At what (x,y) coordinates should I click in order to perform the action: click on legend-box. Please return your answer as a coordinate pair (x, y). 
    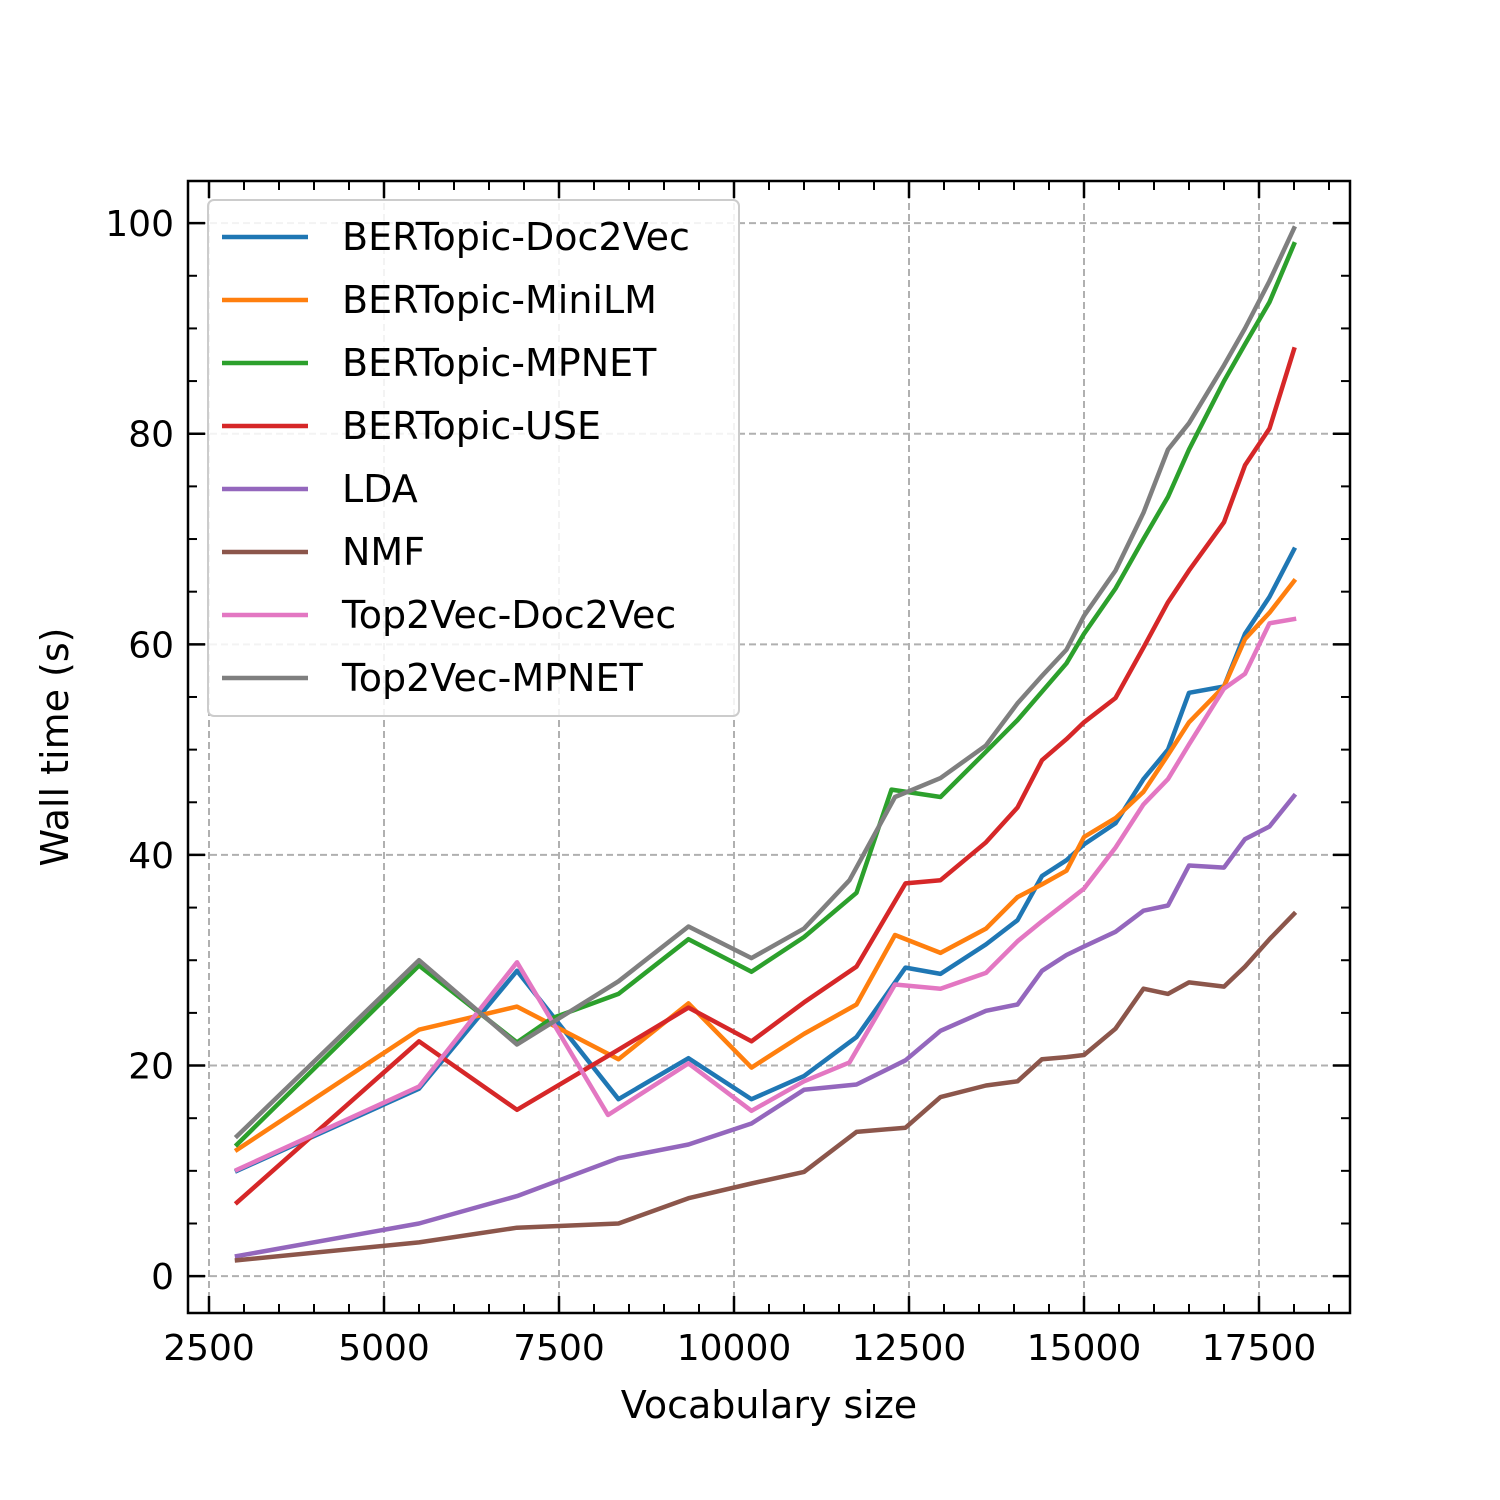
    Looking at the image, I should click on (473, 458).